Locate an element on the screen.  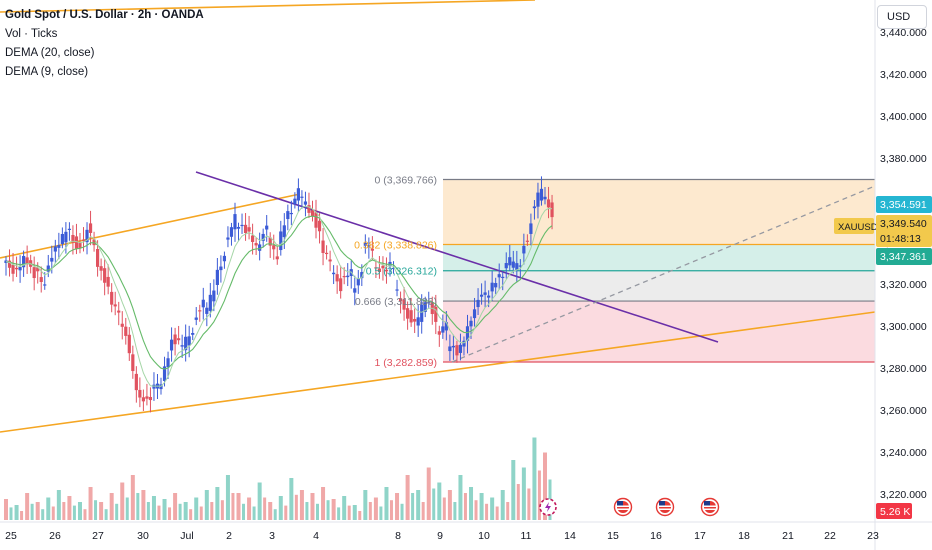
price-tick-label: 3,400.000 is located at coordinates (903, 117).